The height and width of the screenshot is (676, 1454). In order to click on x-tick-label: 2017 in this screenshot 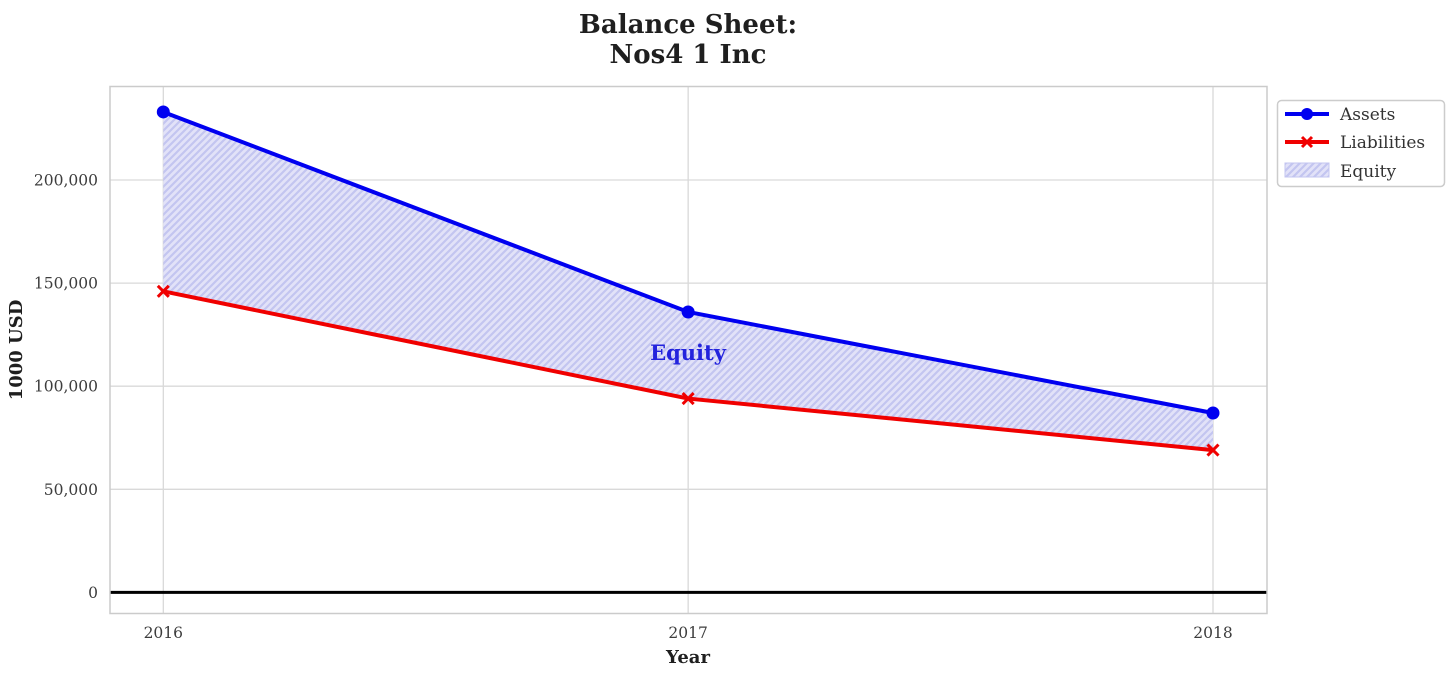, I will do `click(687, 633)`.